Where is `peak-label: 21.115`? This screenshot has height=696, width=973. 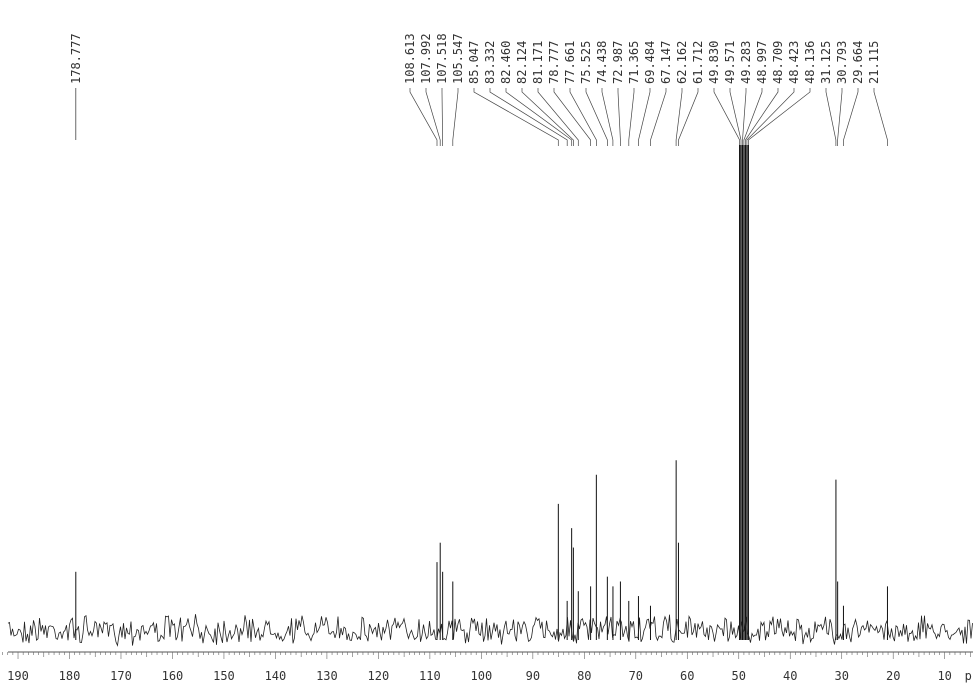
peak-label: 21.115 is located at coordinates (874, 62).